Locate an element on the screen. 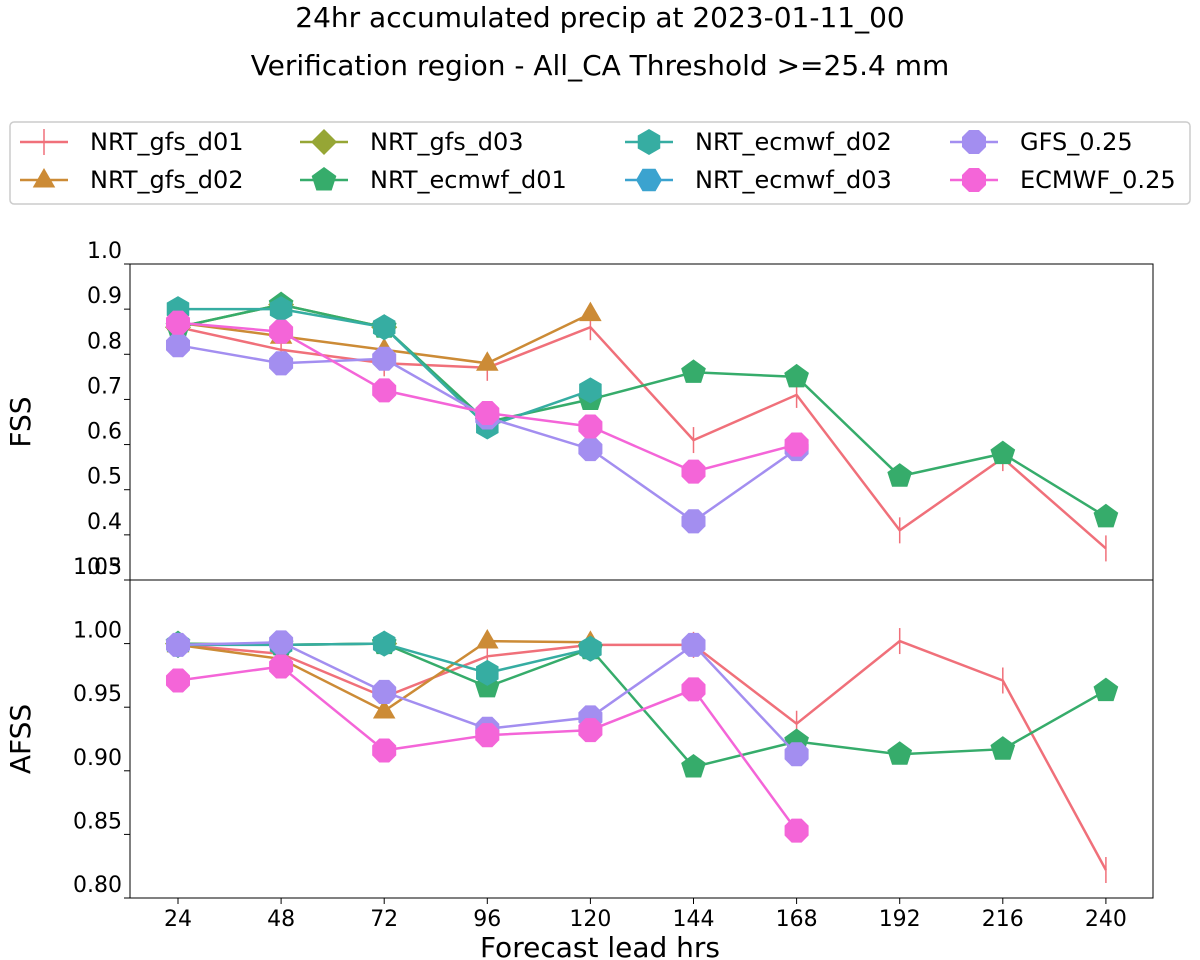 The width and height of the screenshot is (1200, 960). ytick-label-fss: 0.7 is located at coordinates (104, 386).